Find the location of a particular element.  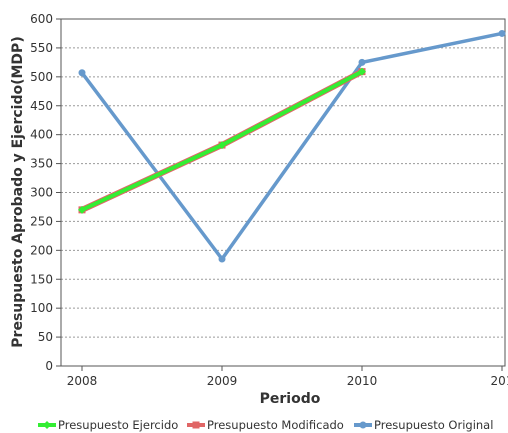

y-tick-label: 50 is located at coordinates (45, 337).